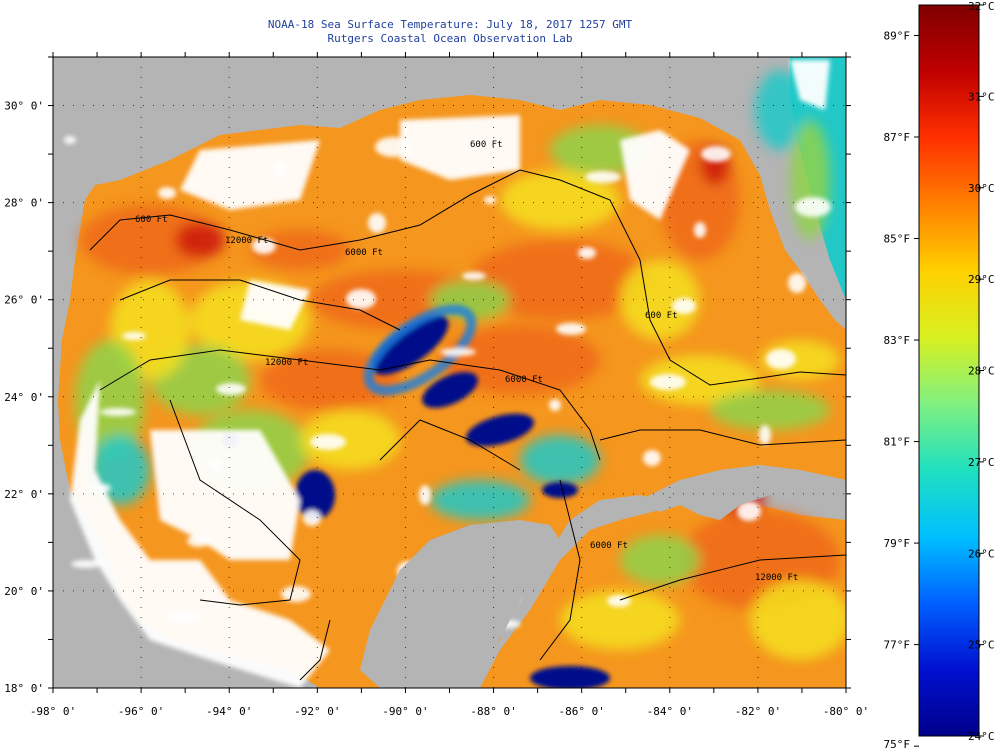 The width and height of the screenshot is (1000, 754). I want to click on longitude-tick-label: -96° 0', so click(141, 711).